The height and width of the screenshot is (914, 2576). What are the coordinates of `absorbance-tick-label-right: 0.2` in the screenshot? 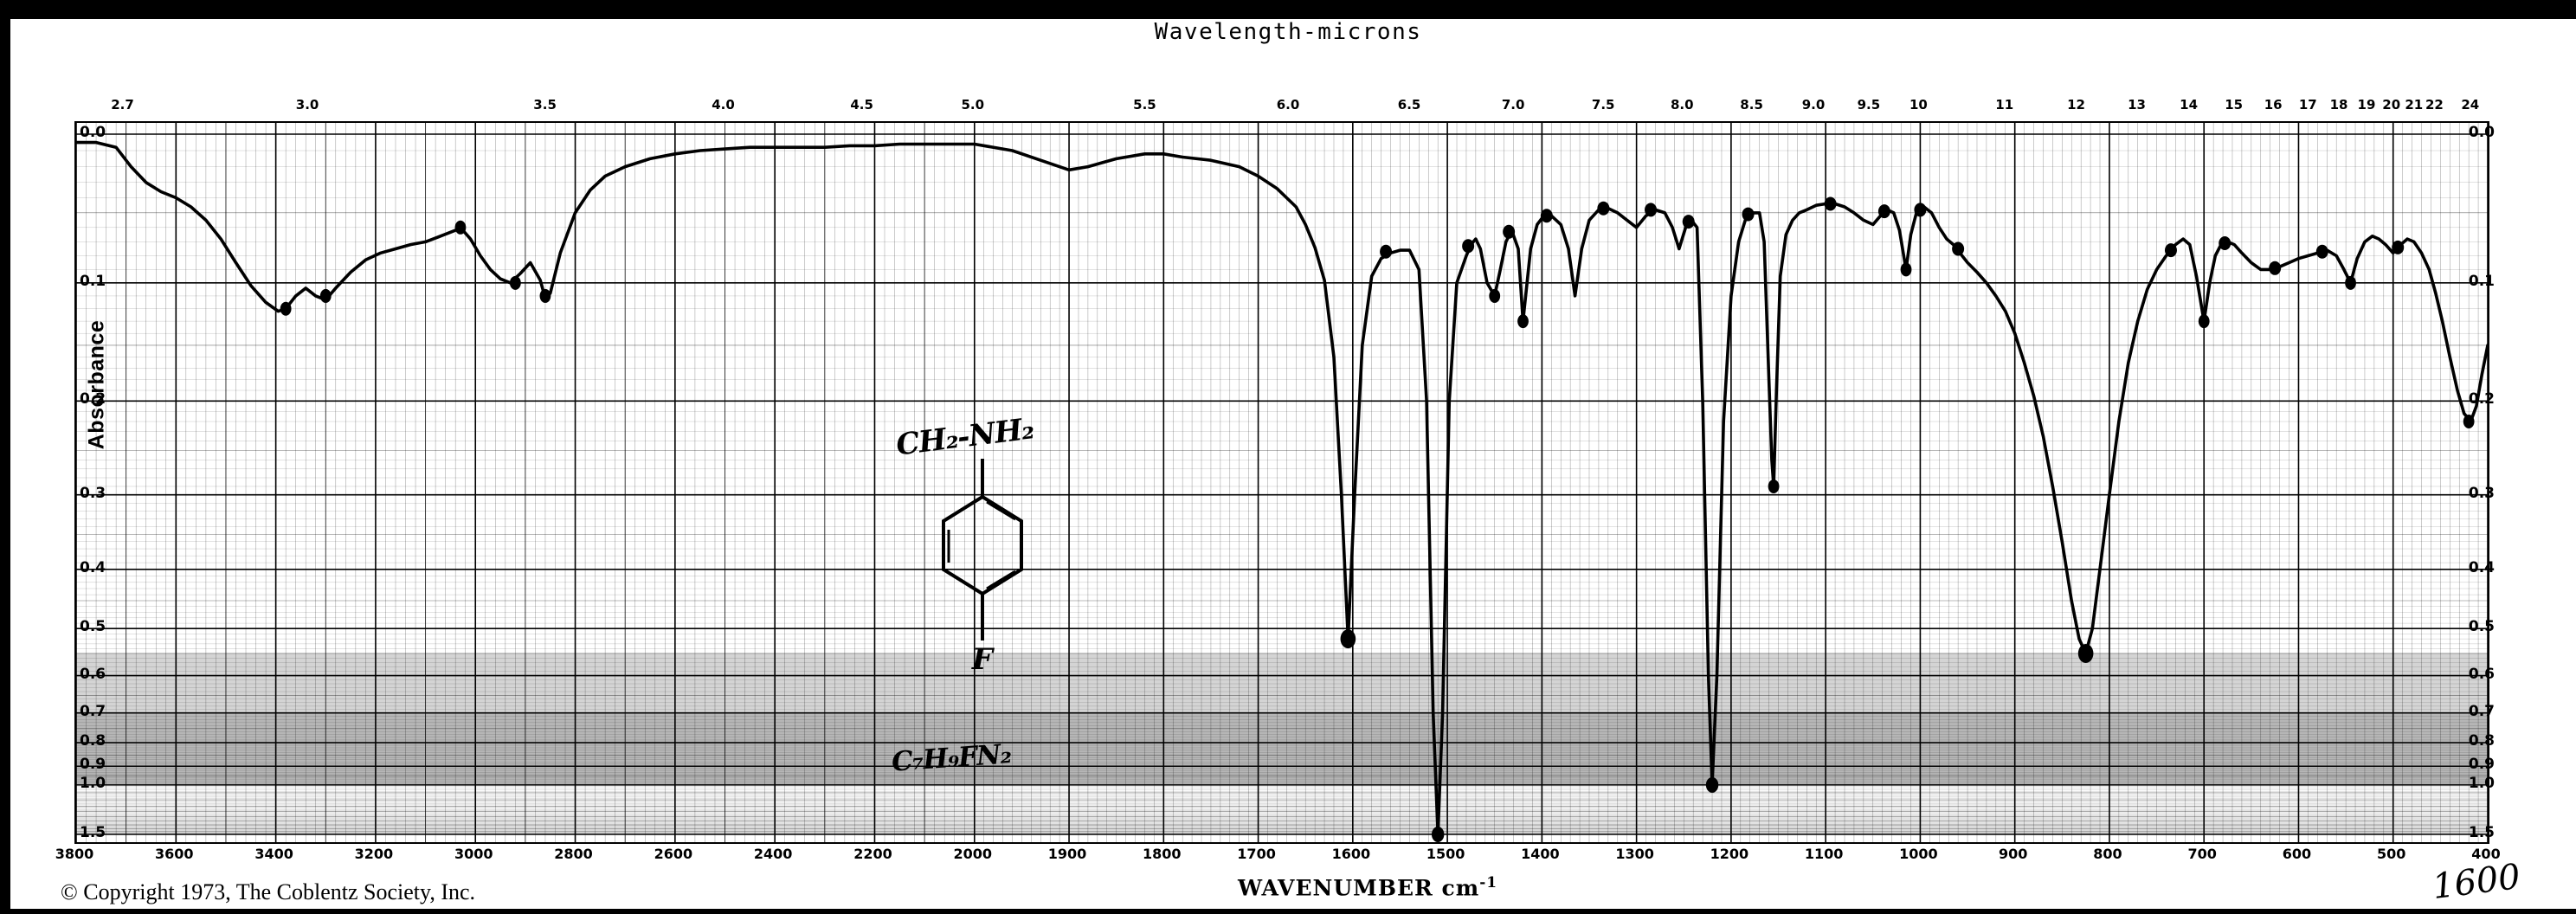 It's located at (2481, 399).